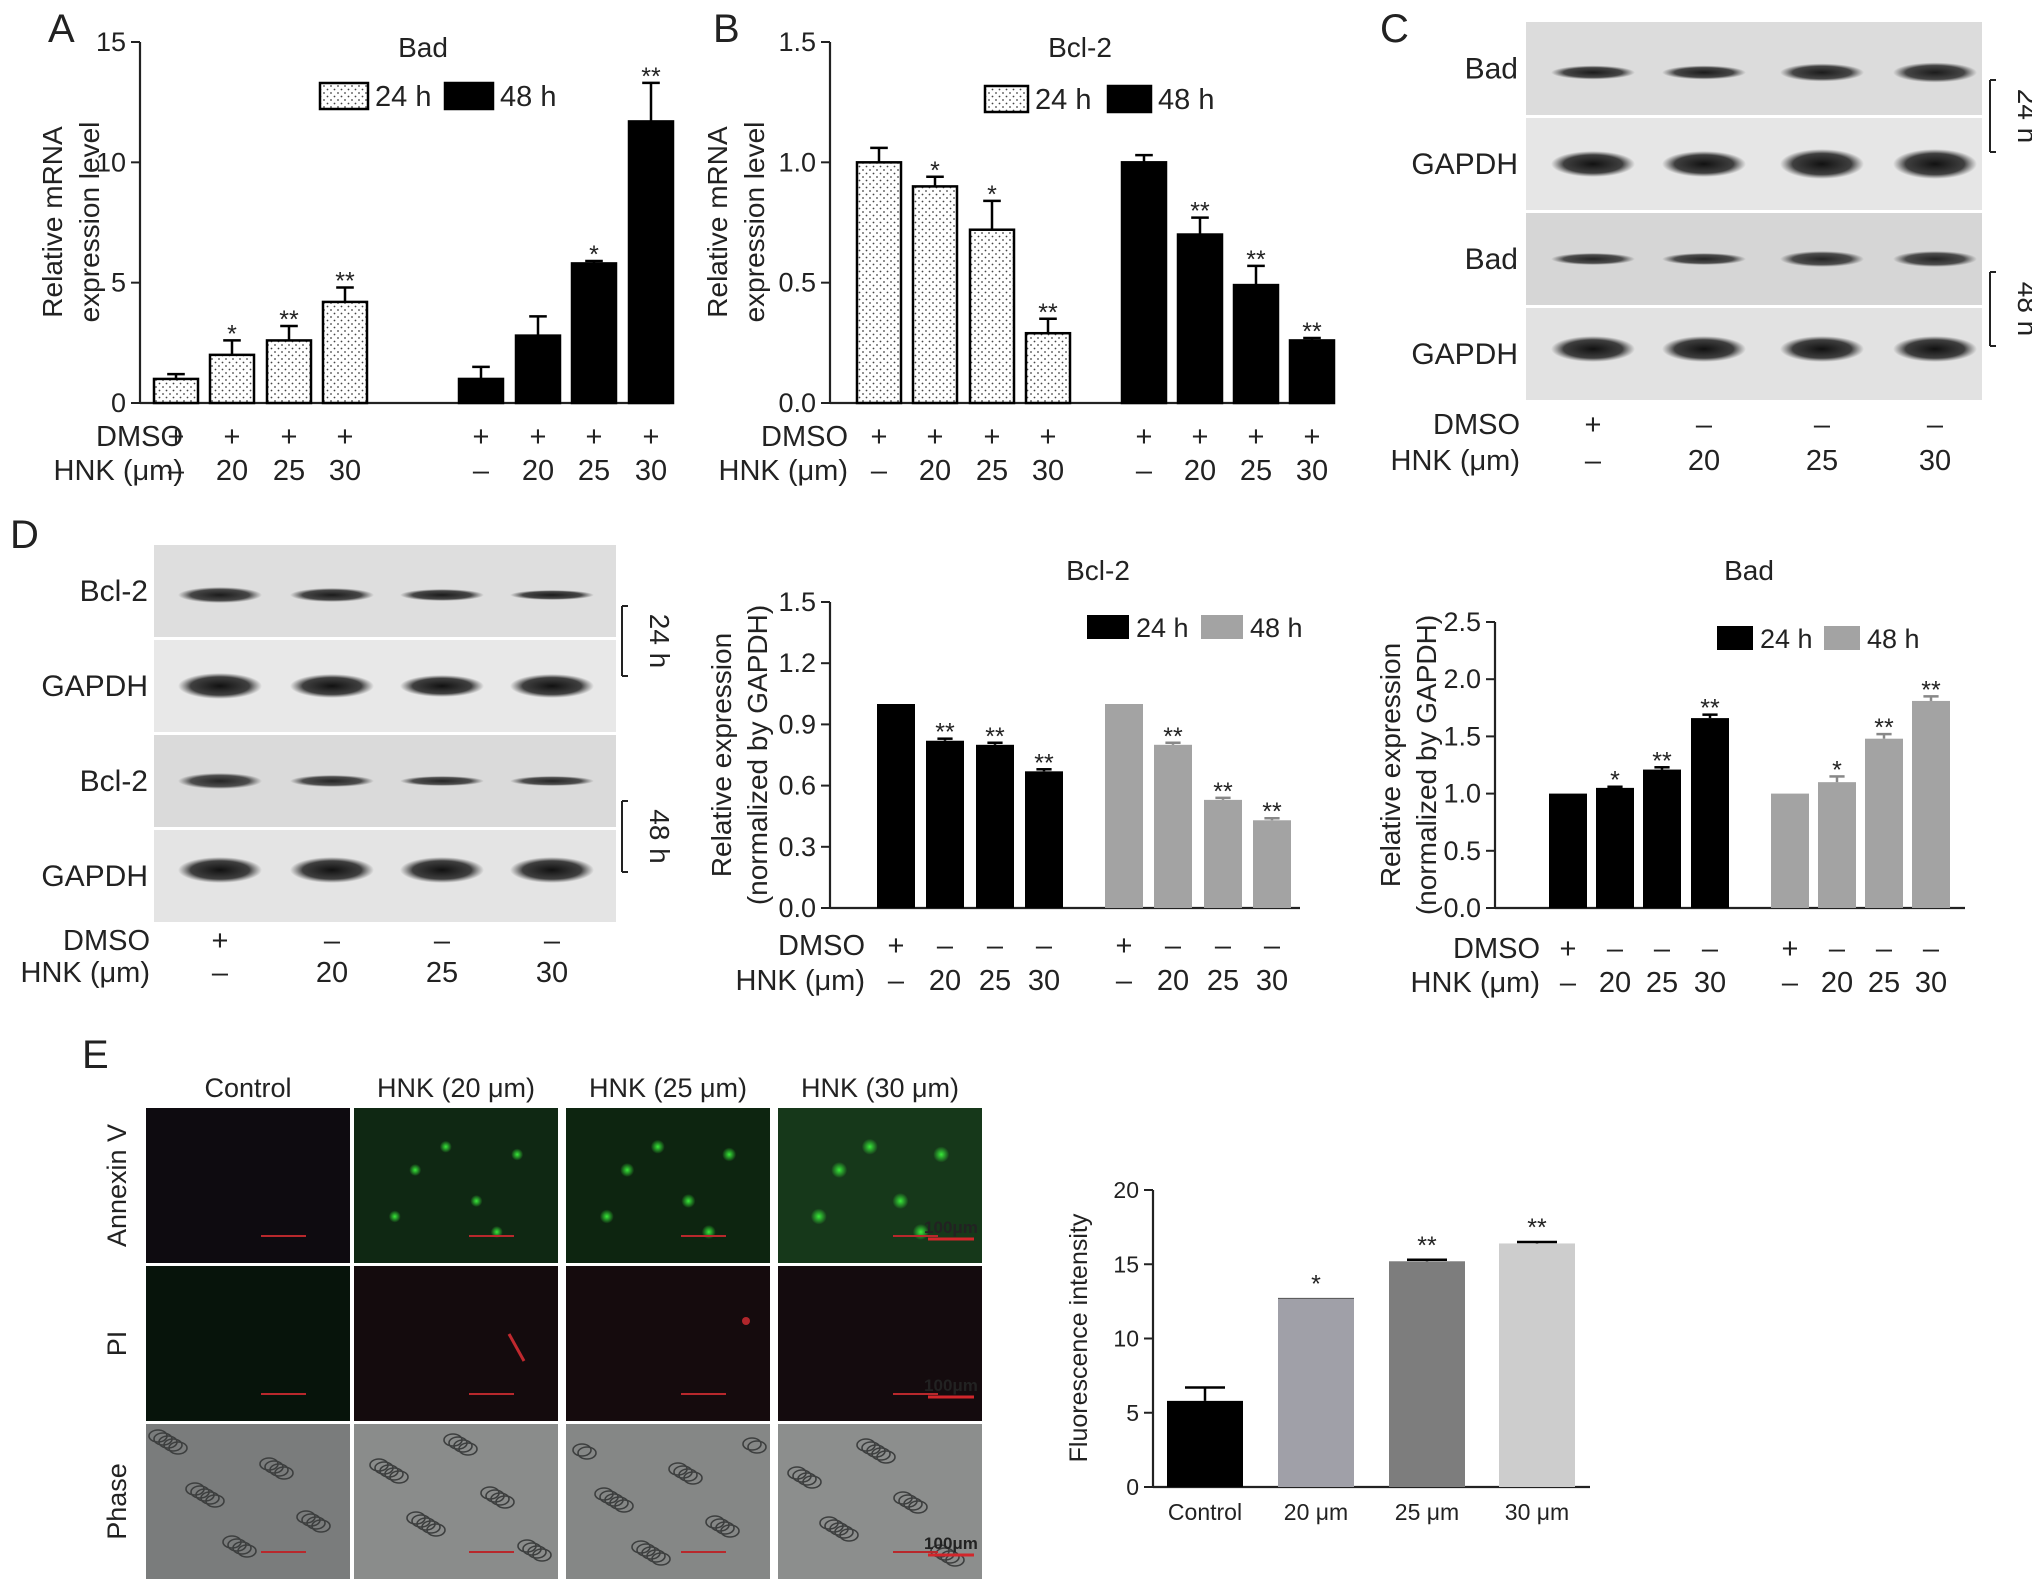 The height and width of the screenshot is (1595, 2032). What do you see at coordinates (1124, 946) in the screenshot?
I see `chart-d-bcl2-row-value: +` at bounding box center [1124, 946].